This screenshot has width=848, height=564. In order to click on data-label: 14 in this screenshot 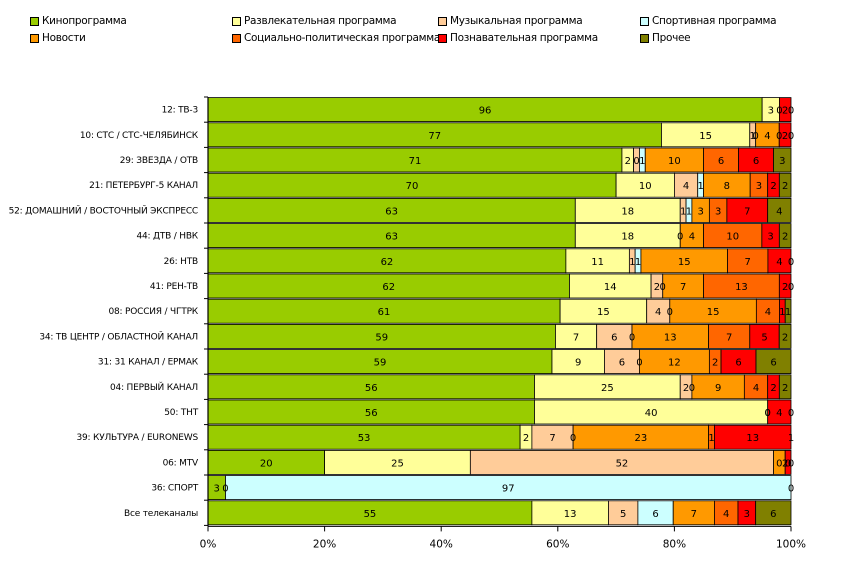, I will do `click(610, 287)`.